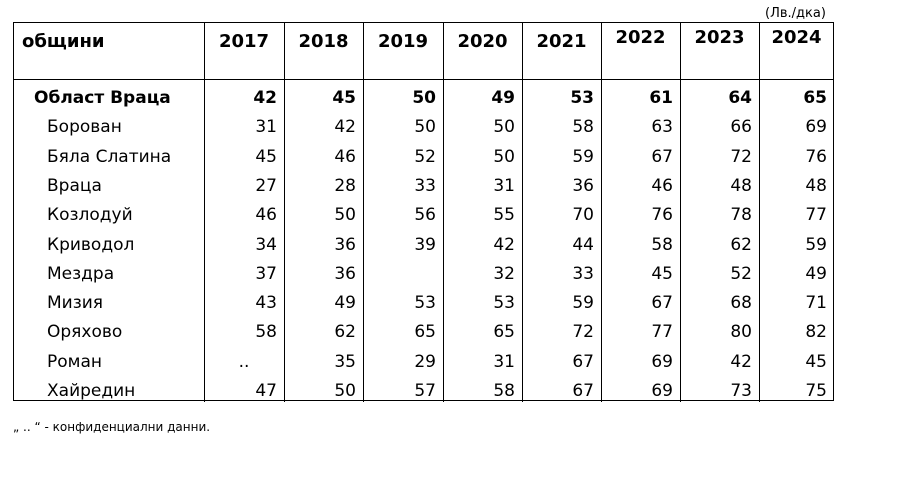 This screenshot has height=483, width=900. Describe the element at coordinates (266, 274) in the screenshot. I see `value-cell: 37` at that location.